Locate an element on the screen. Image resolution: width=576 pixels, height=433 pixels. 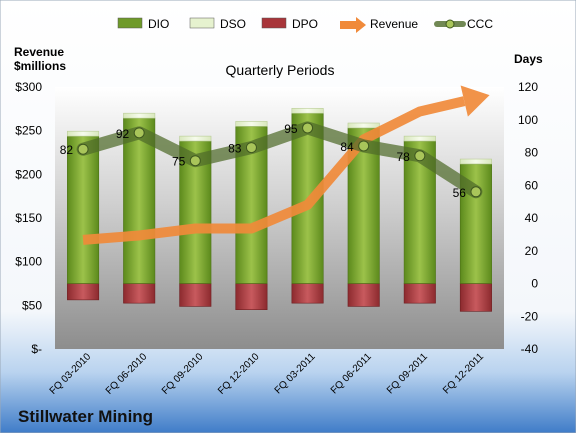
ccc-data-label: 82 is located at coordinates (67, 150).